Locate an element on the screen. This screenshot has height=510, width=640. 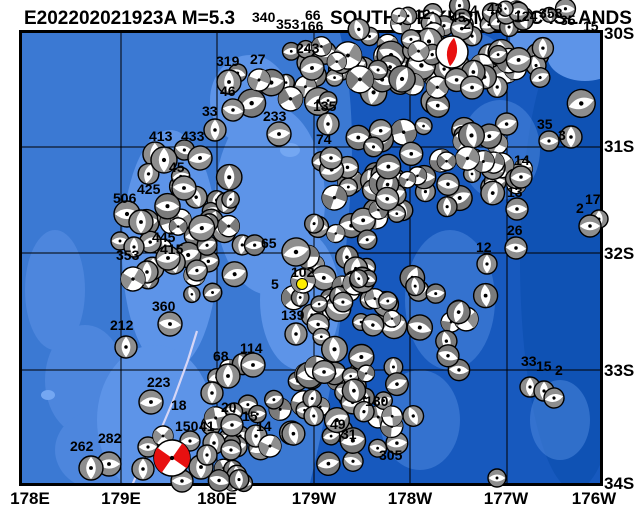
depth-label: 413 is located at coordinates (161, 136).